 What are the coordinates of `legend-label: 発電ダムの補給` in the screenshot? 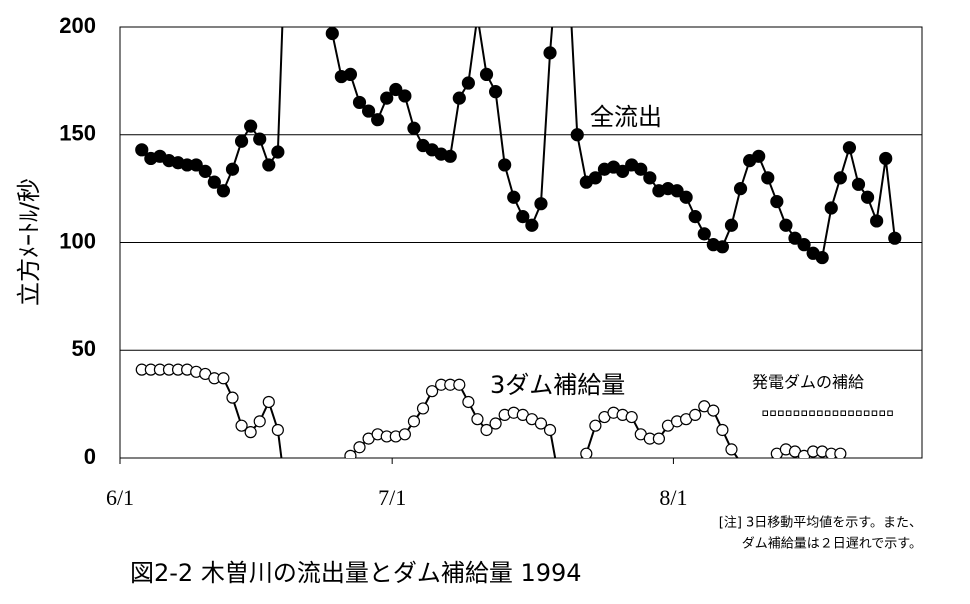 It's located at (808, 382).